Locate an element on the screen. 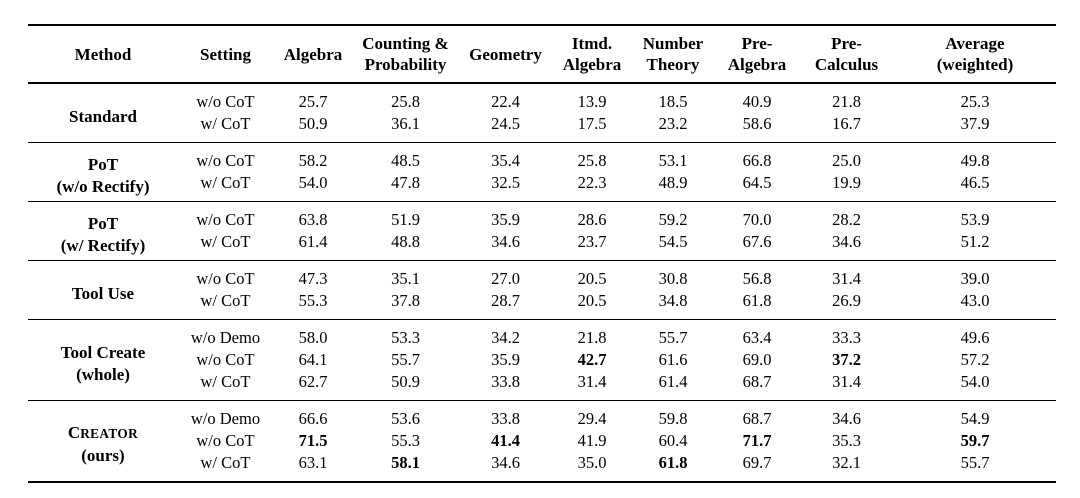  setting-cell: w/o Demo is located at coordinates (225, 415).